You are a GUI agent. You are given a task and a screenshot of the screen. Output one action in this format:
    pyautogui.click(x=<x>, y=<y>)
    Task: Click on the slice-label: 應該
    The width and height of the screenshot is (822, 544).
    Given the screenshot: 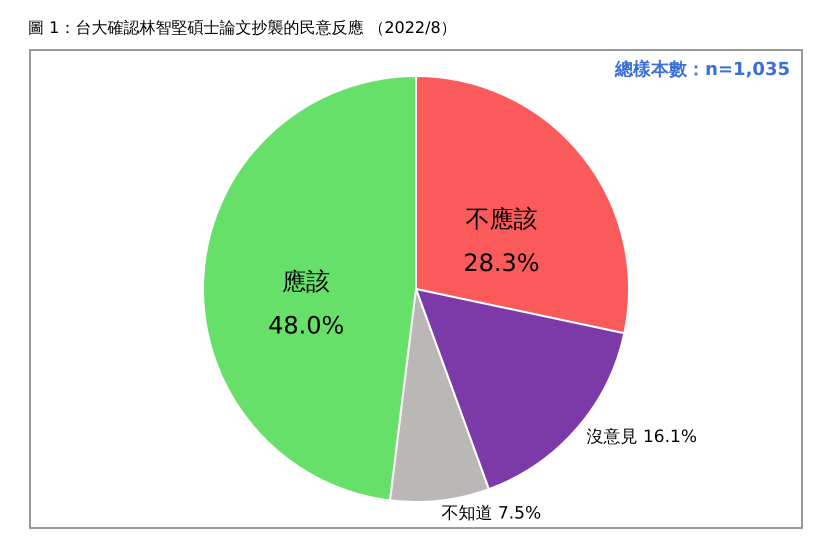 What is the action you would take?
    pyautogui.click(x=306, y=281)
    